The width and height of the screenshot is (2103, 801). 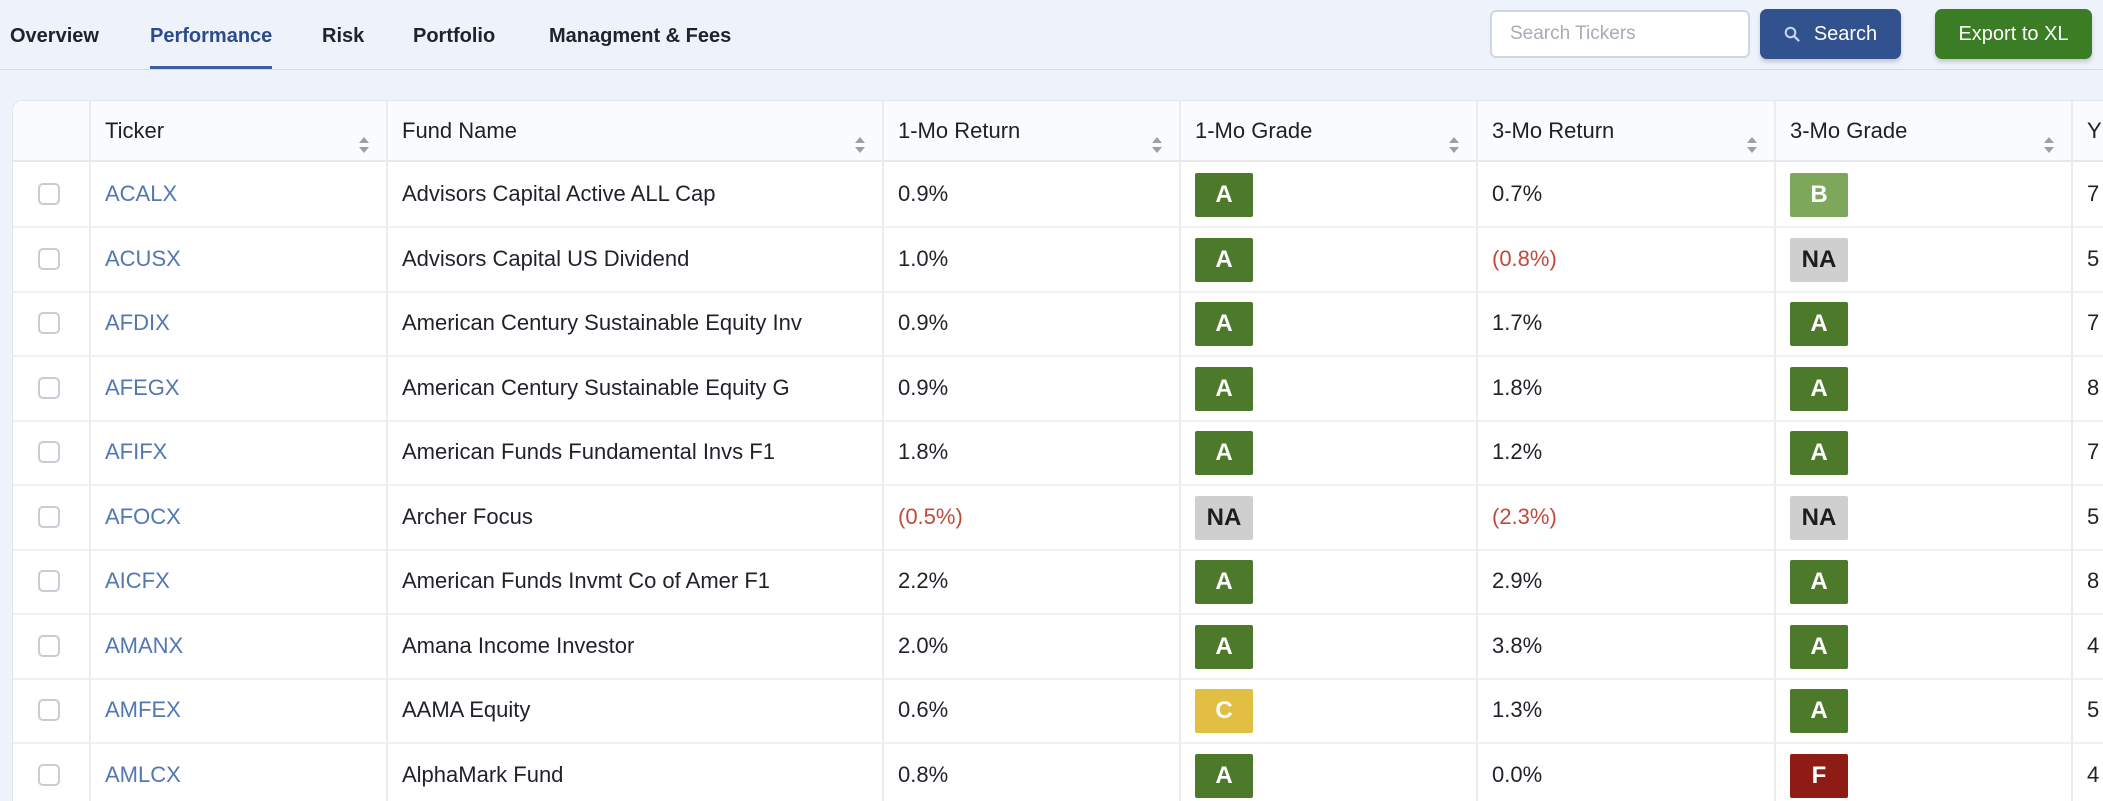 What do you see at coordinates (239, 517) in the screenshot?
I see `ticker-cell: AFOCX` at bounding box center [239, 517].